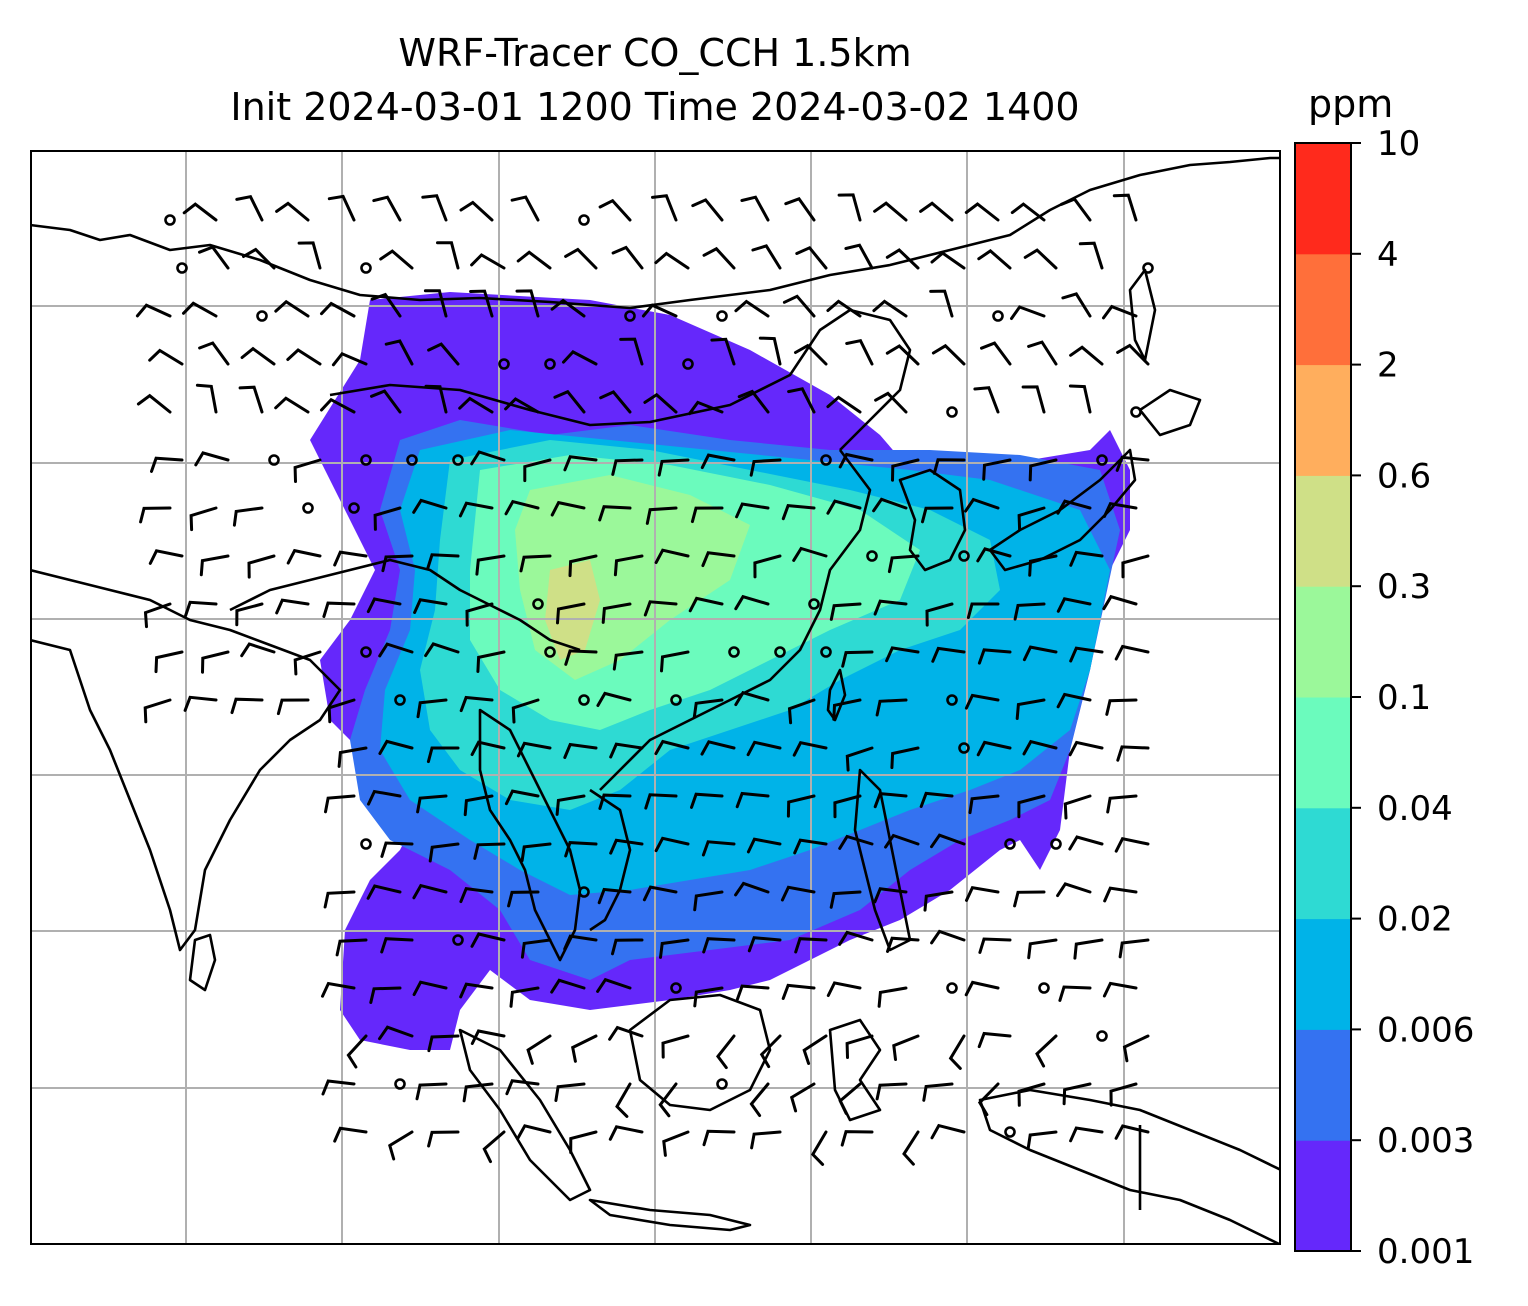 The width and height of the screenshot is (1528, 1306). What do you see at coordinates (1398, 144) in the screenshot?
I see `colorbar-tick-label: 10` at bounding box center [1398, 144].